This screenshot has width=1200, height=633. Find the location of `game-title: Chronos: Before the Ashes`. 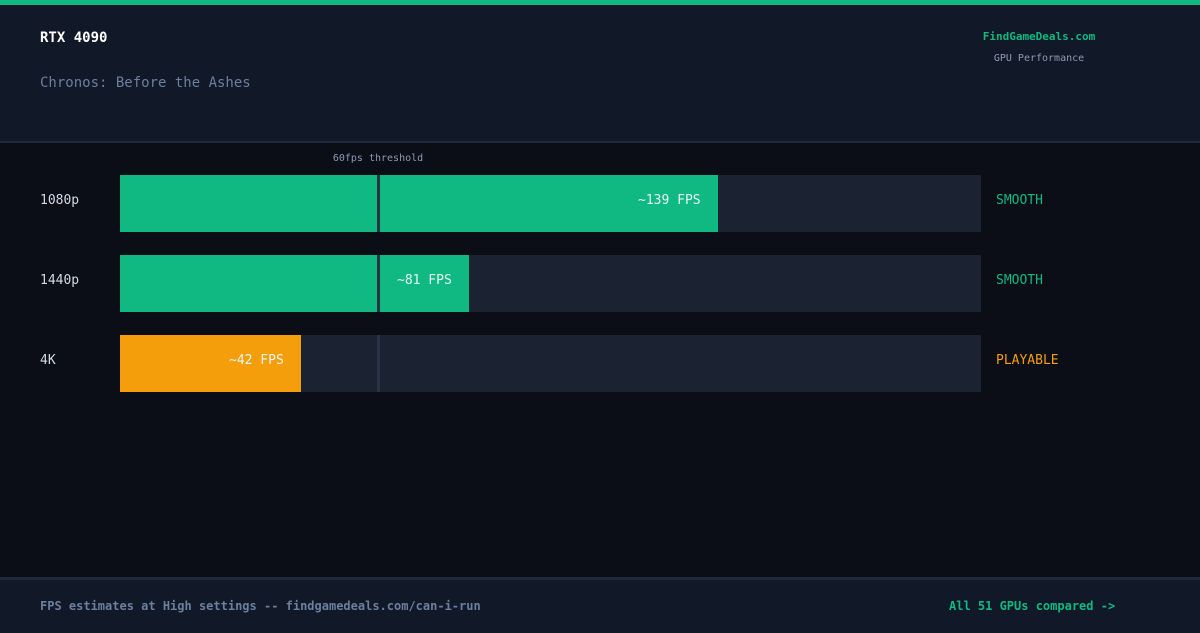

game-title: Chronos: Before the Ashes is located at coordinates (145, 83).